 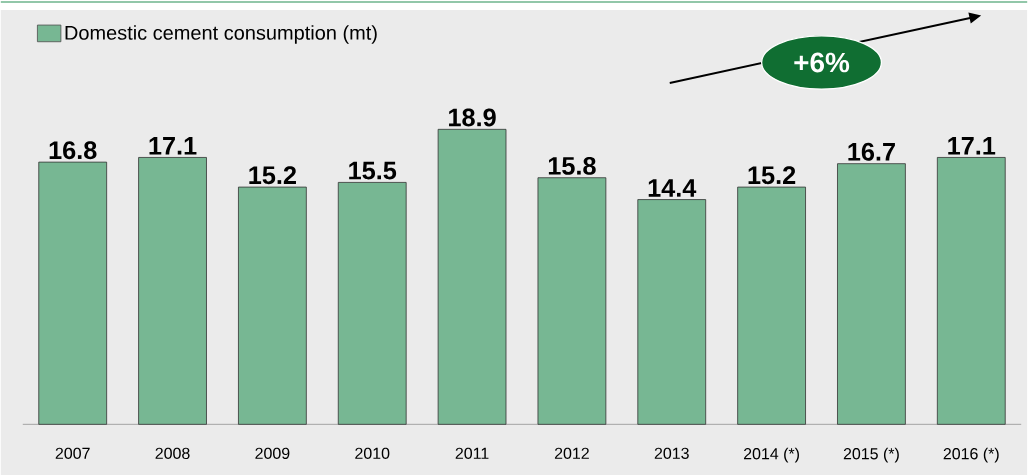 What do you see at coordinates (672, 188) in the screenshot?
I see `data-label: 14.4` at bounding box center [672, 188].